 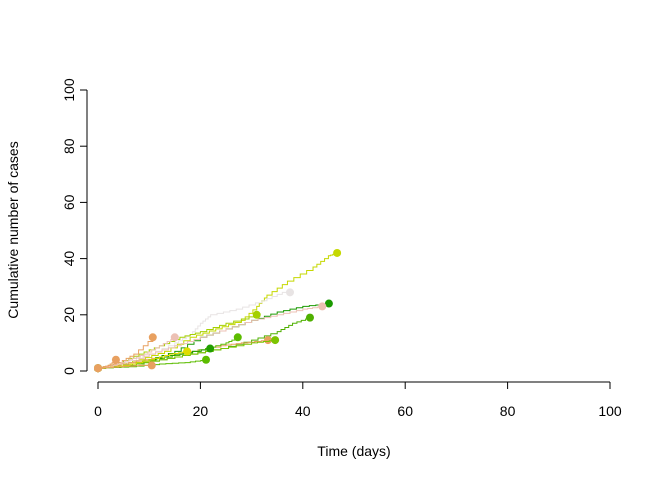 I want to click on series-line-s6, so click(x=178, y=341).